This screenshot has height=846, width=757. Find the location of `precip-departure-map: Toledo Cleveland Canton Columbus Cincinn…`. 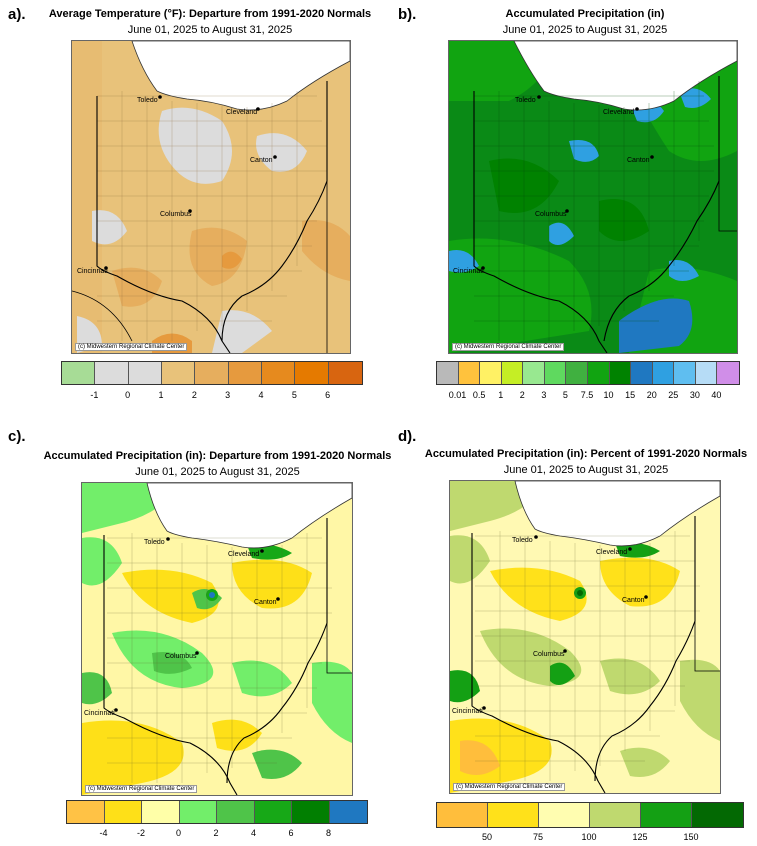

precip-departure-map: Toledo Cleveland Canton Columbus Cincinn… is located at coordinates (217, 639).